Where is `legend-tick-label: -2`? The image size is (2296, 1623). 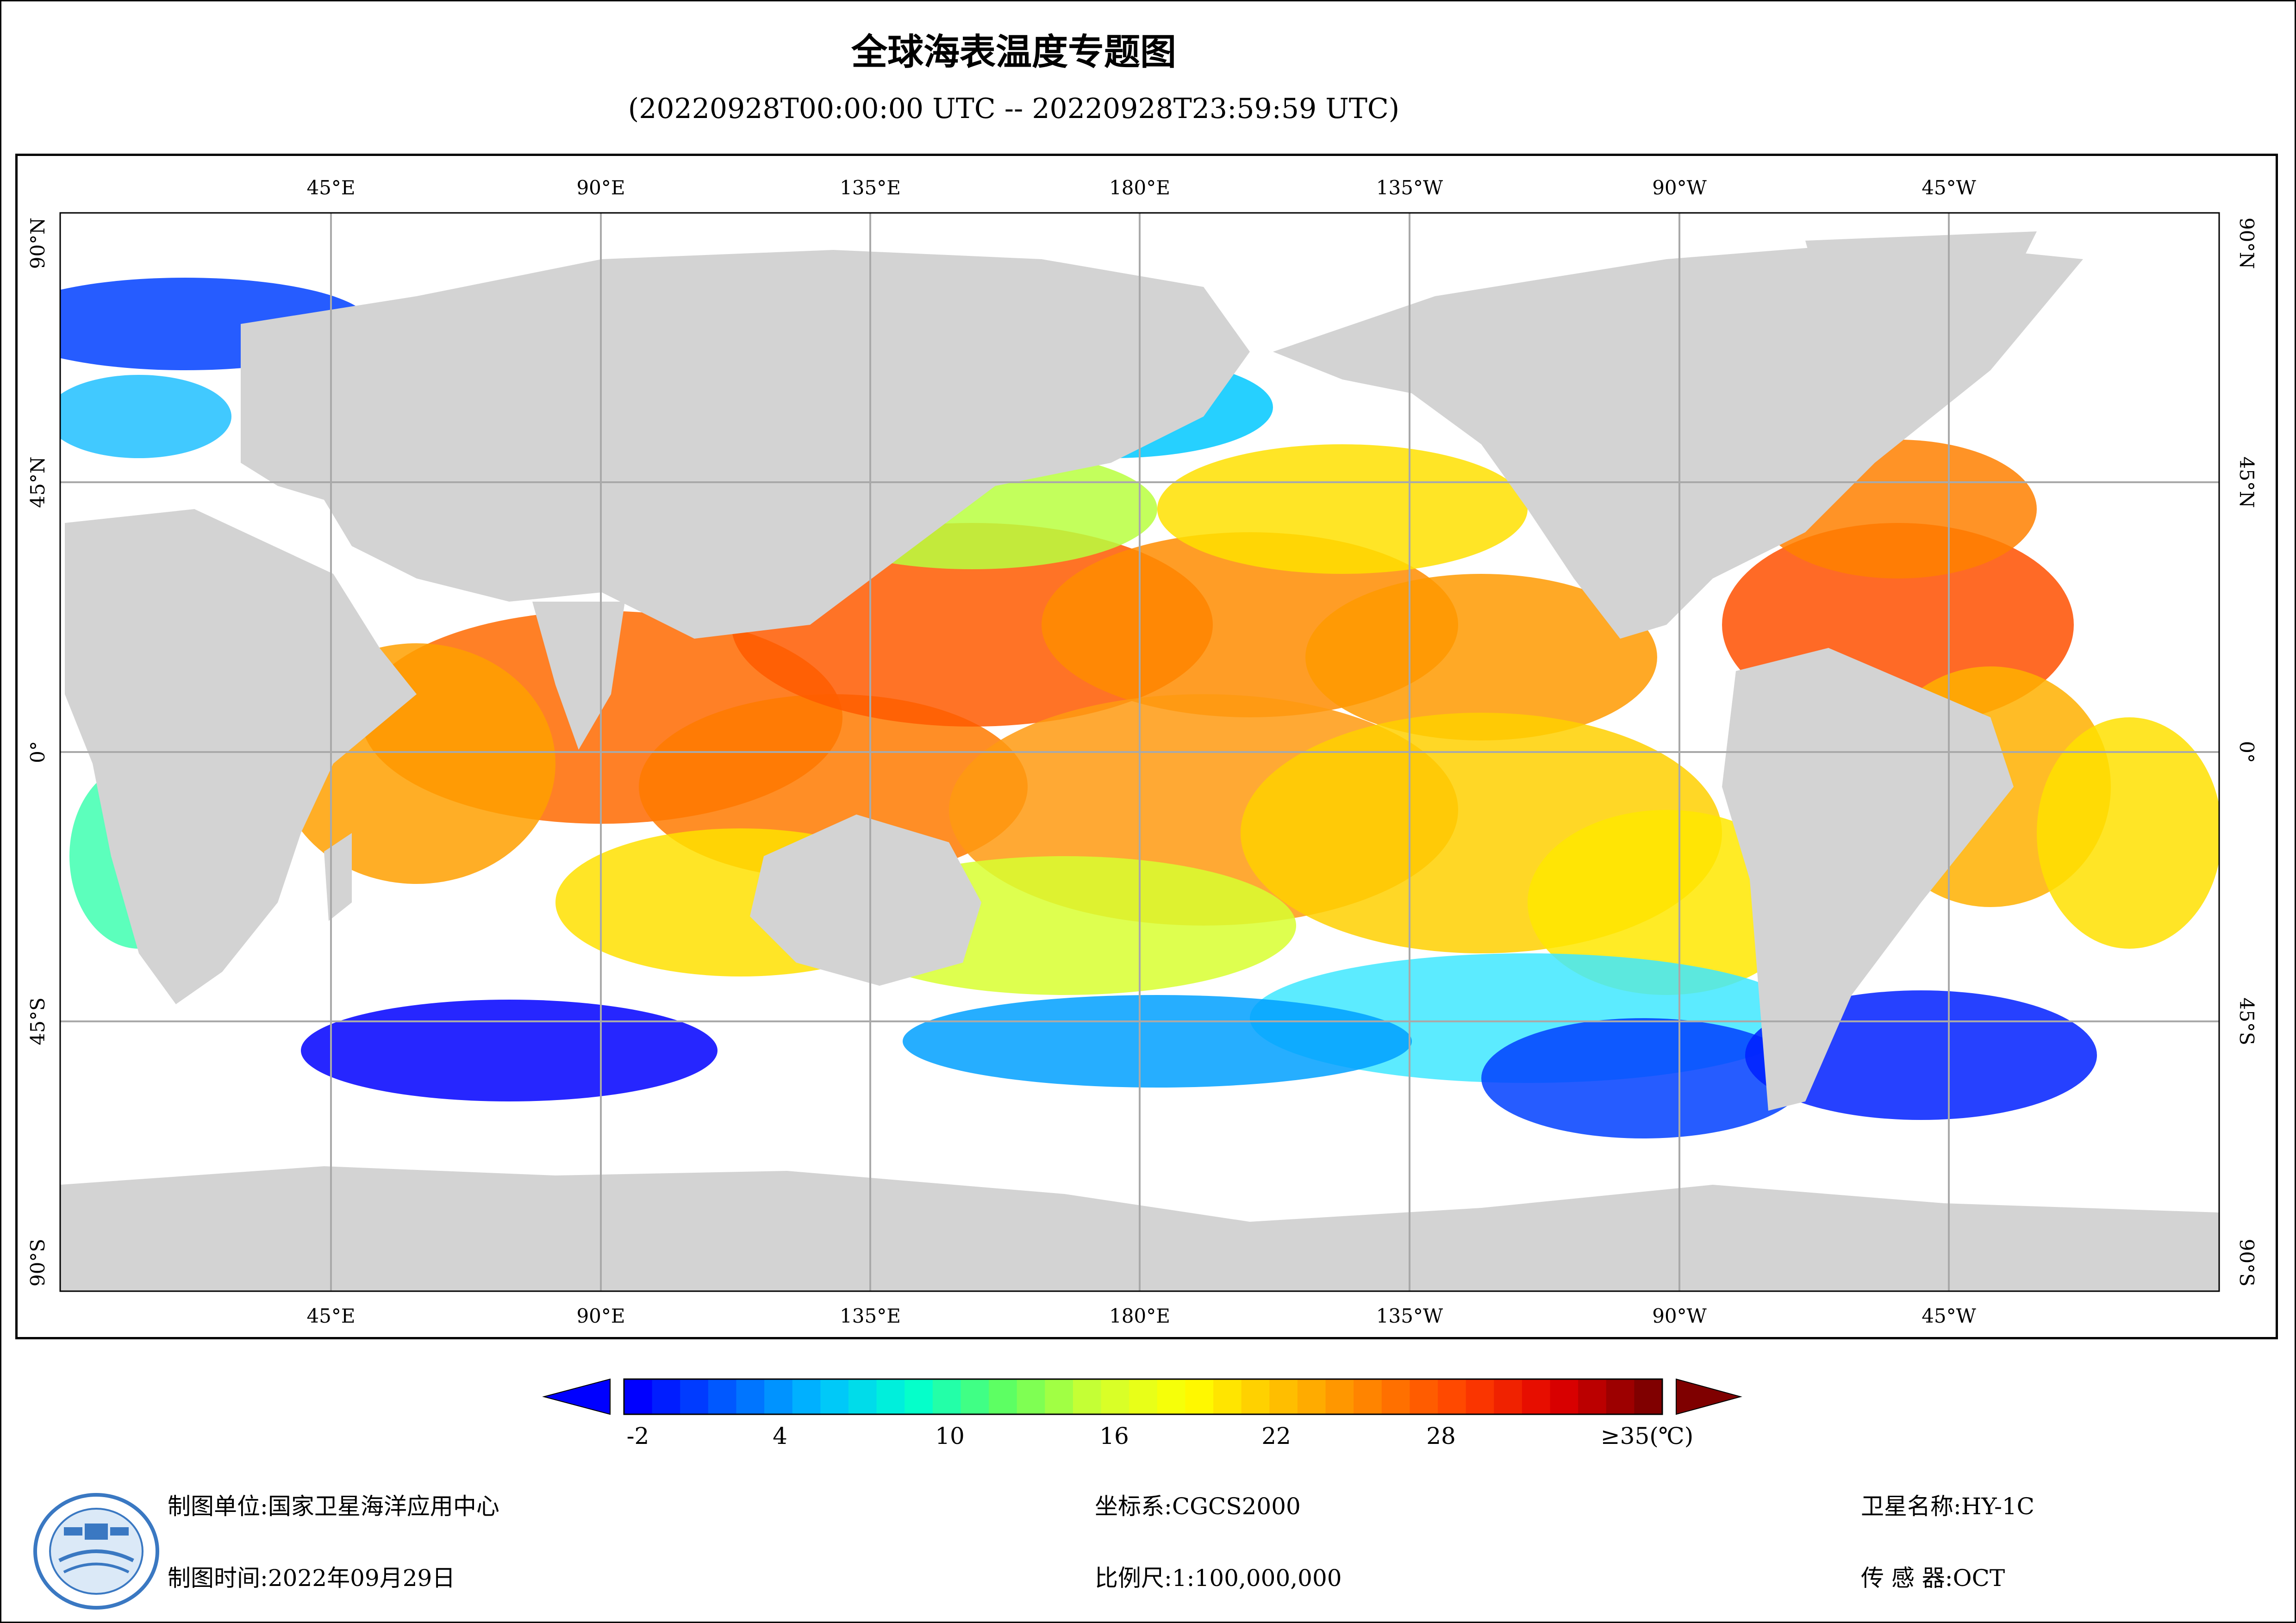
legend-tick-label: -2 is located at coordinates (638, 1436).